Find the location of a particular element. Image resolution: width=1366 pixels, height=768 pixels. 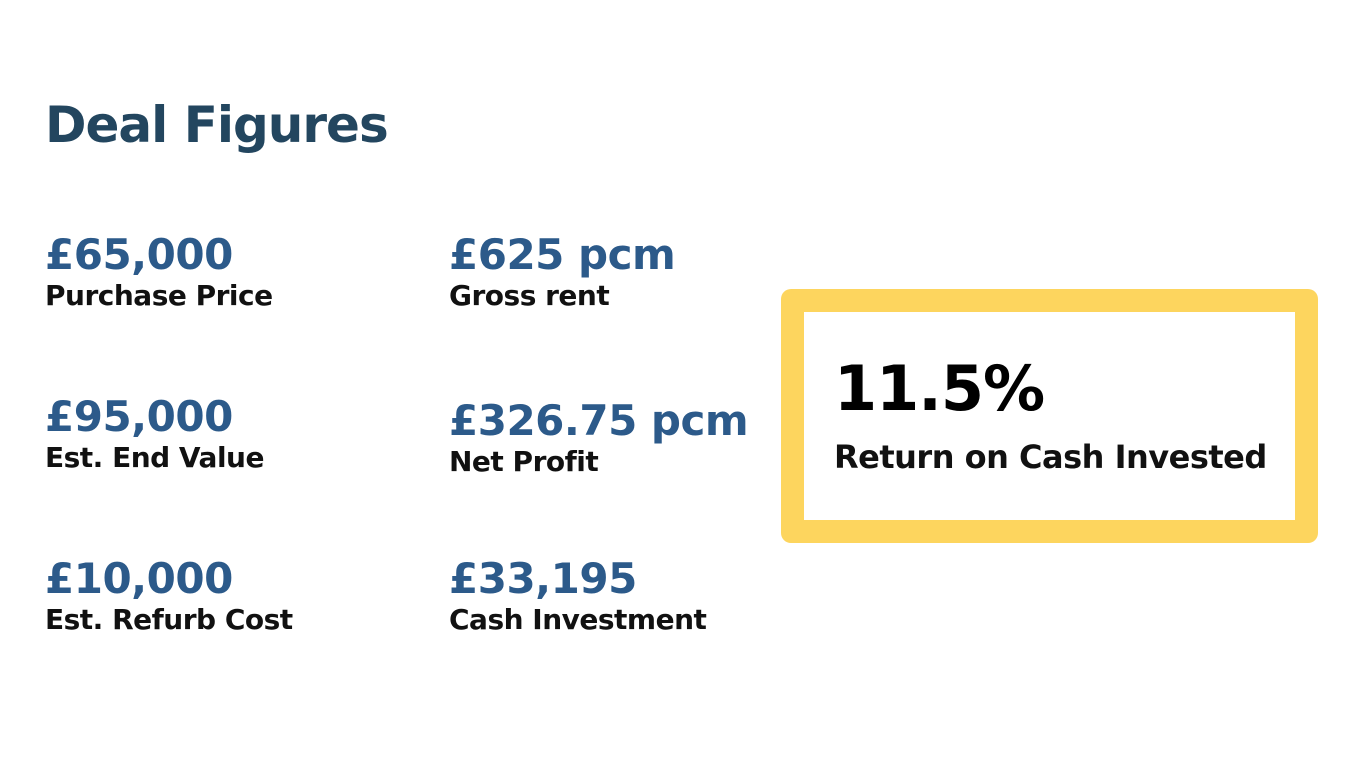

figure: £95,000 Est. End Value is located at coordinates (154, 435).